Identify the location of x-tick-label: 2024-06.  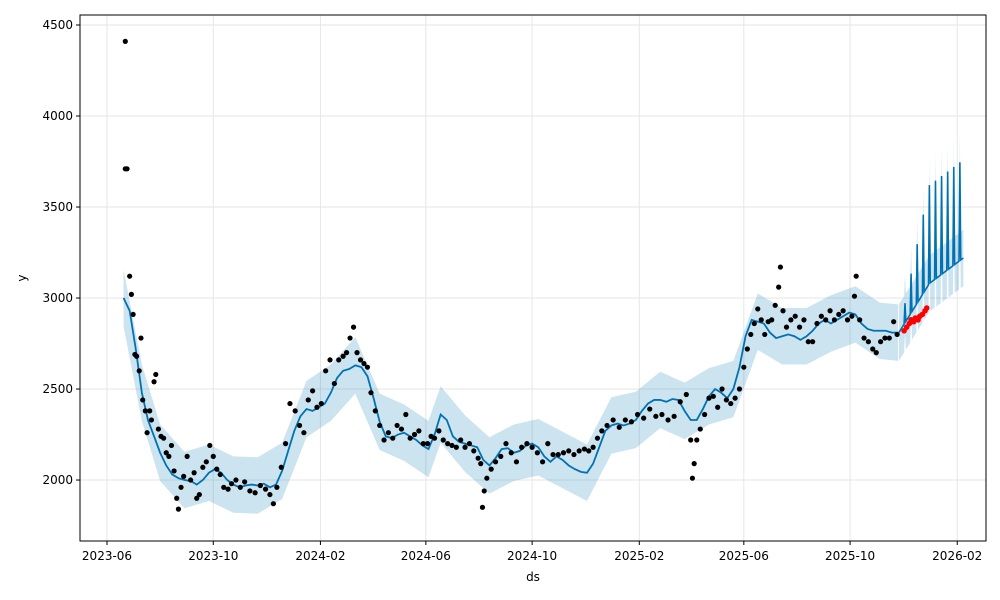
(426, 556).